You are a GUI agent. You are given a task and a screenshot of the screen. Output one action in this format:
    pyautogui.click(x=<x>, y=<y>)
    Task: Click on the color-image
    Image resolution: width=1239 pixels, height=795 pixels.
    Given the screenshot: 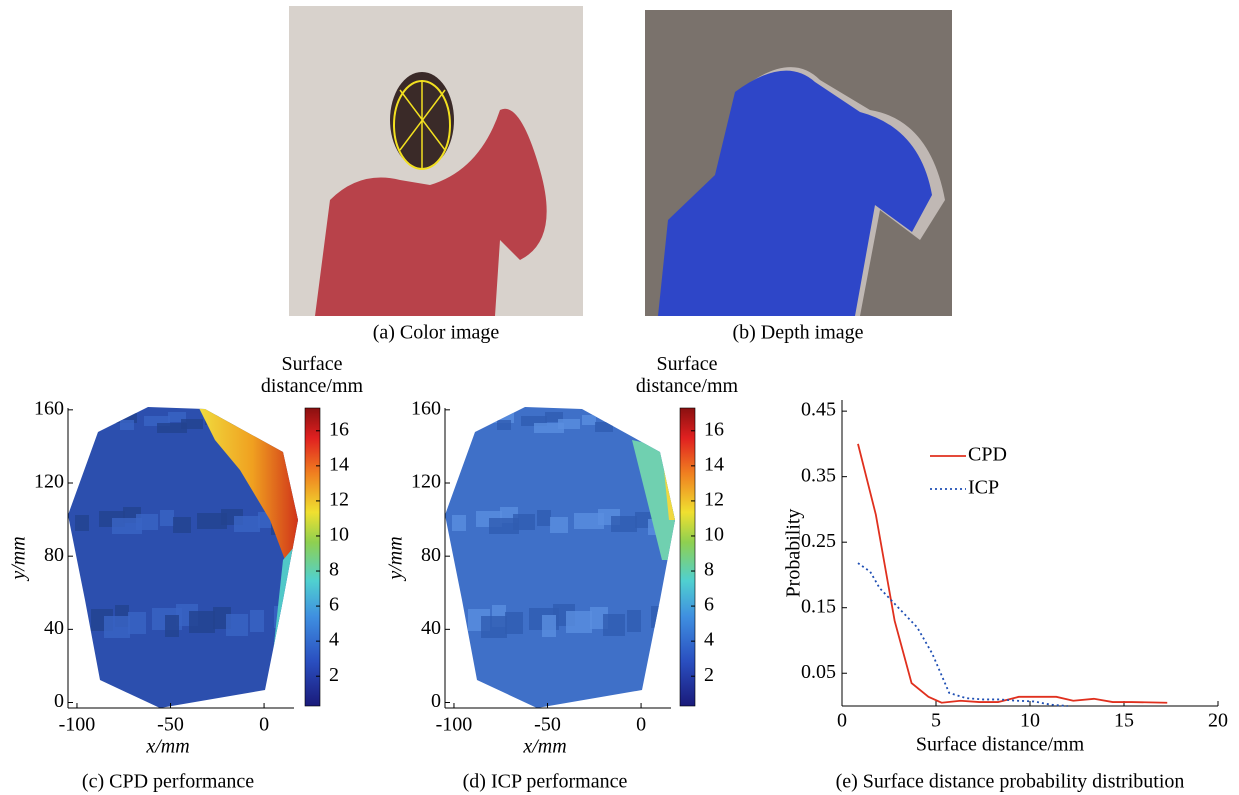 What is the action you would take?
    pyautogui.click(x=436, y=161)
    